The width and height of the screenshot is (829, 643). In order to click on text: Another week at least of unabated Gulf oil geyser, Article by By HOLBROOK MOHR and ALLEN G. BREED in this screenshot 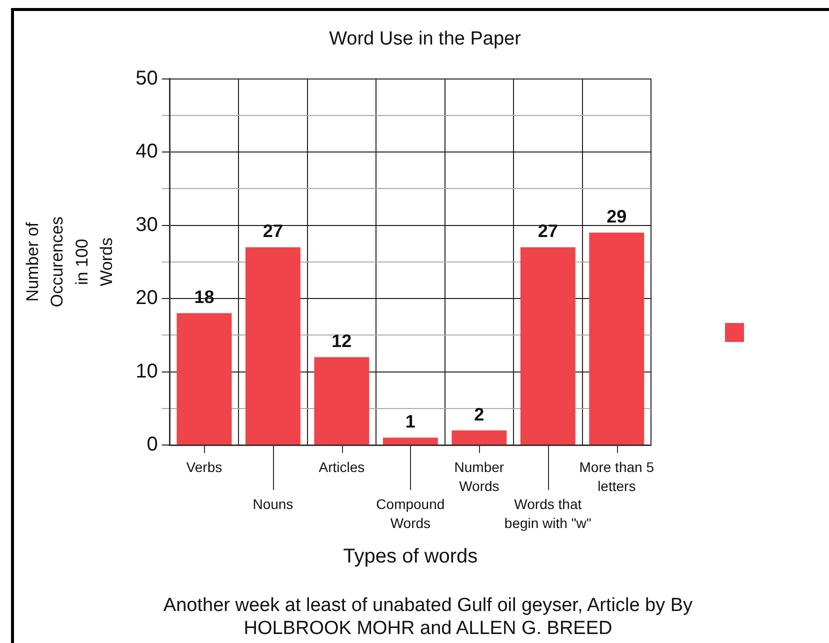, I will do `click(428, 617)`.